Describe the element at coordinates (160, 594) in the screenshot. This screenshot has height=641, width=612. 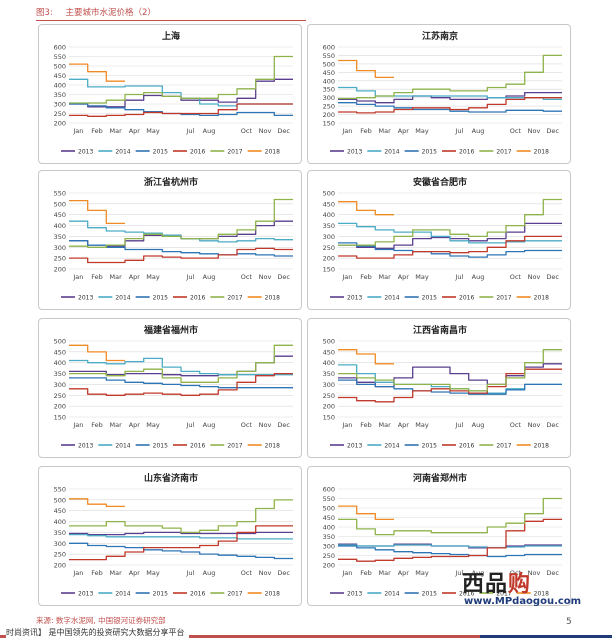
I see `legend-label-2015: 2015` at that location.